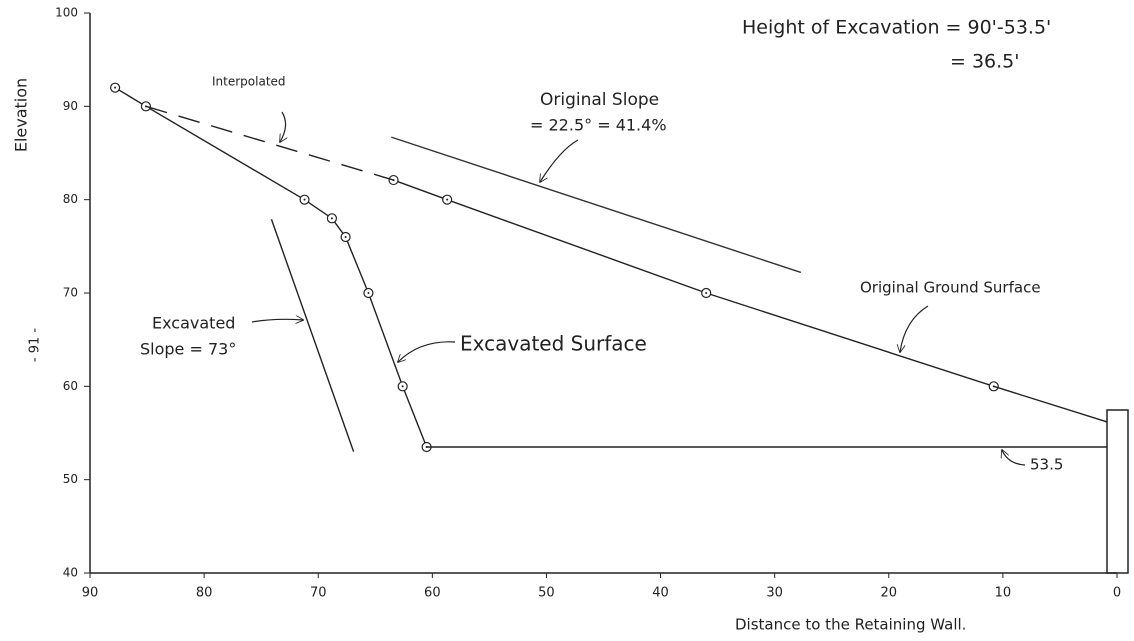  Describe the element at coordinates (188, 349) in the screenshot. I see `annotation: Slope = 73°` at that location.